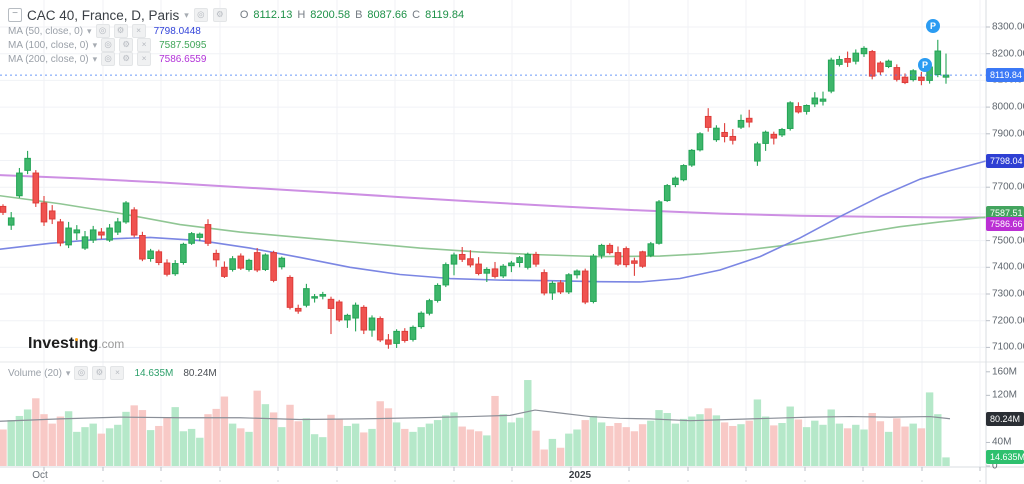  I want to click on volume-ma-line, so click(475, 415).